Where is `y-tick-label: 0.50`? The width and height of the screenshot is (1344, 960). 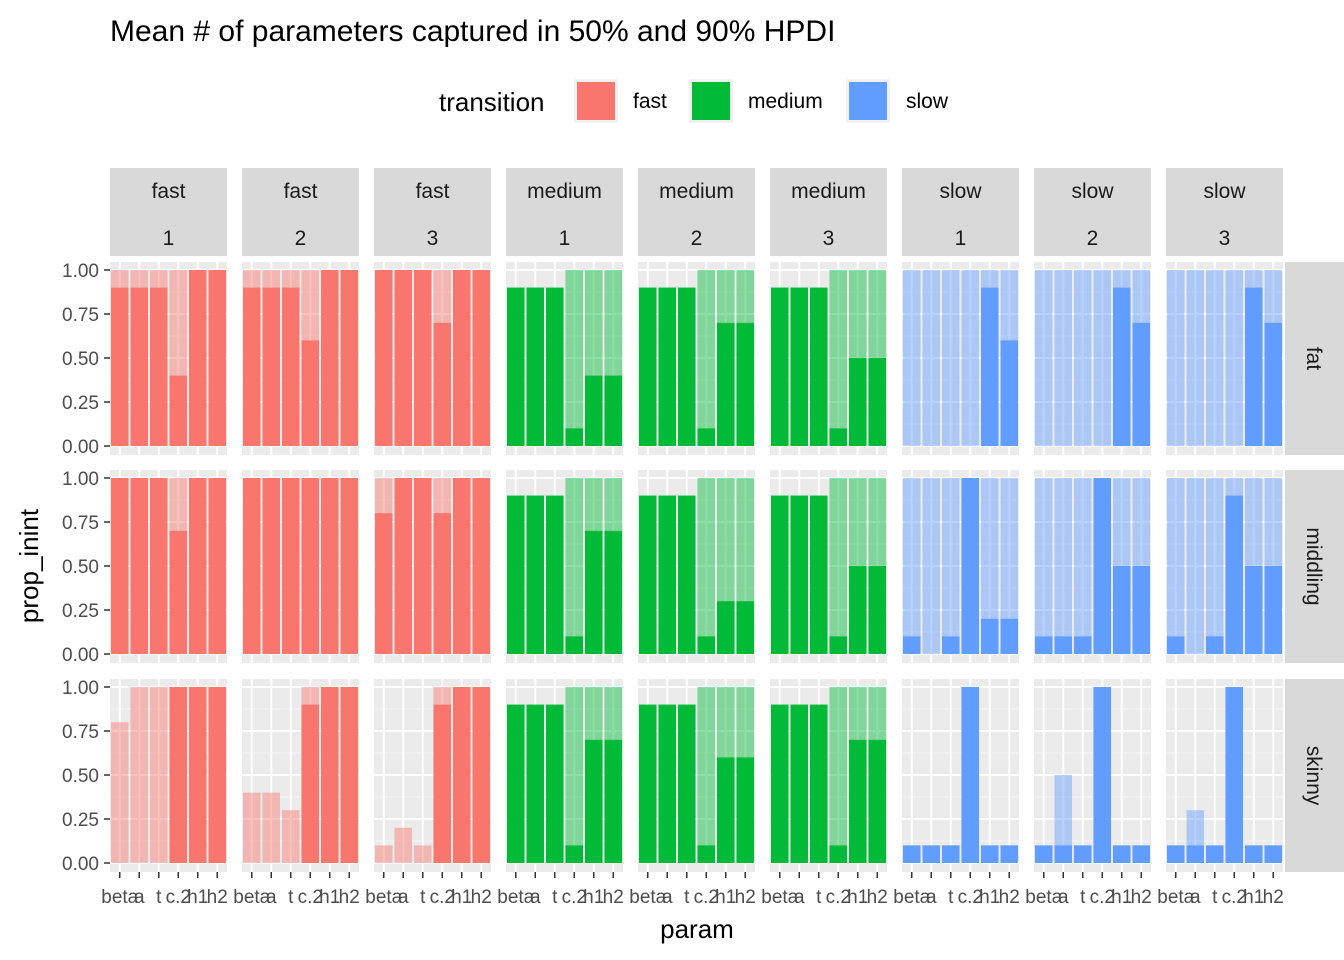 y-tick-label: 0.50 is located at coordinates (80, 776).